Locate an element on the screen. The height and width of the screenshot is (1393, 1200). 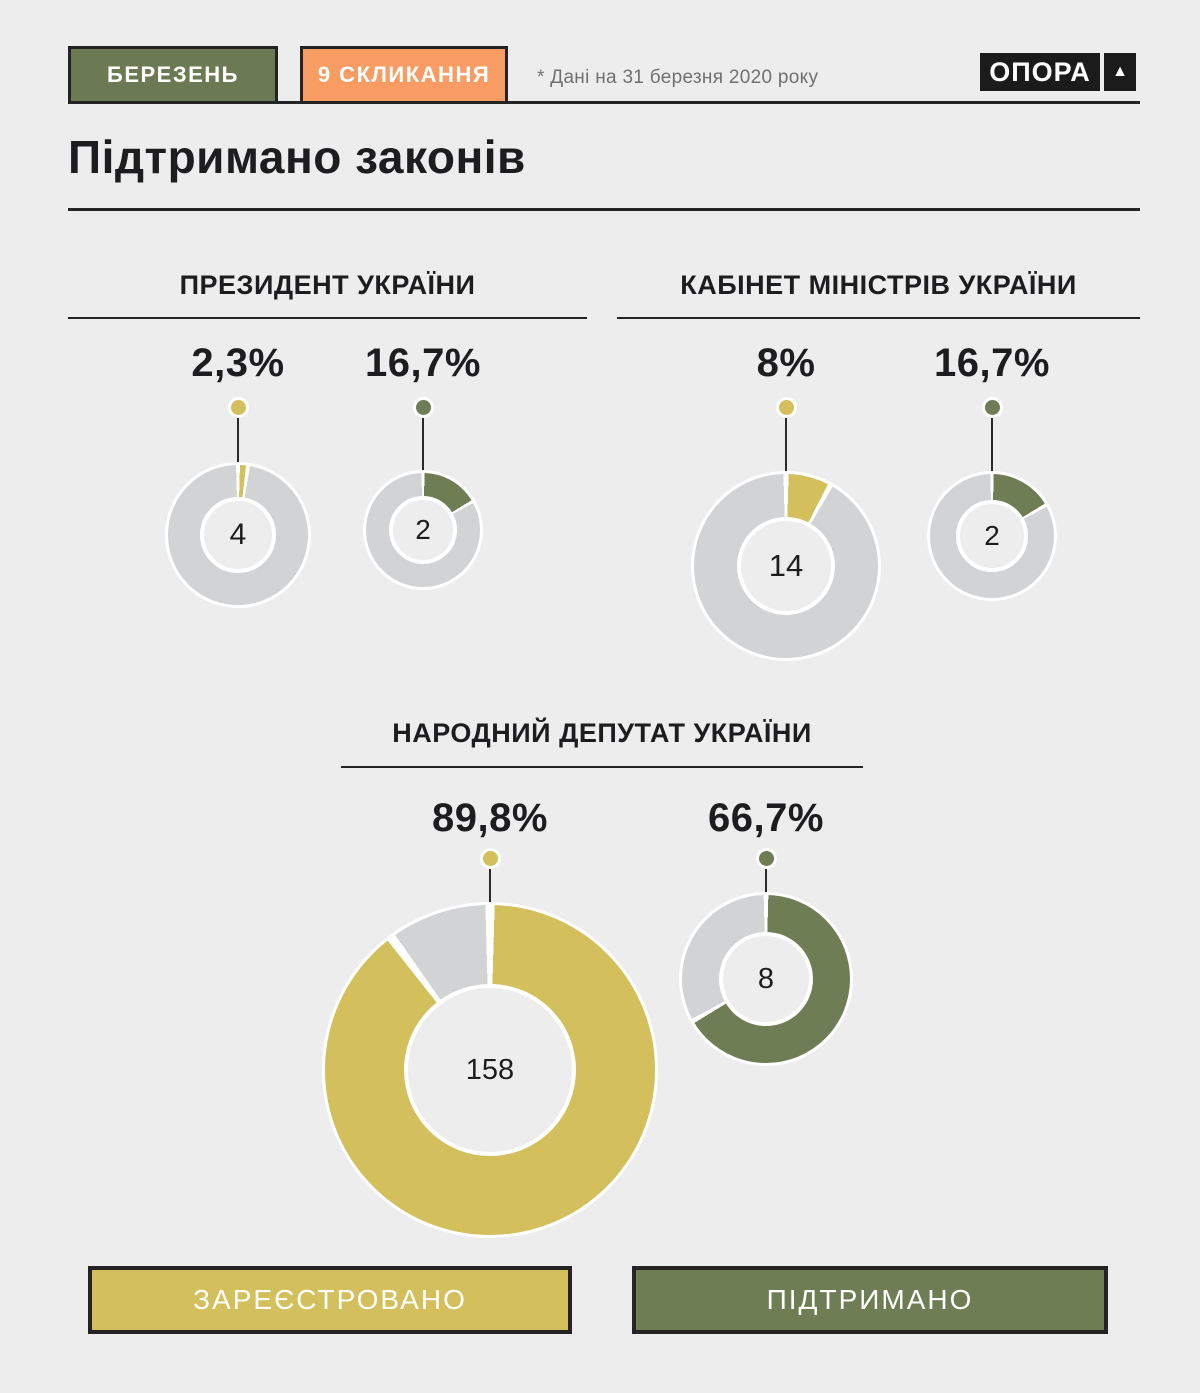
header-rule is located at coordinates (604, 102).